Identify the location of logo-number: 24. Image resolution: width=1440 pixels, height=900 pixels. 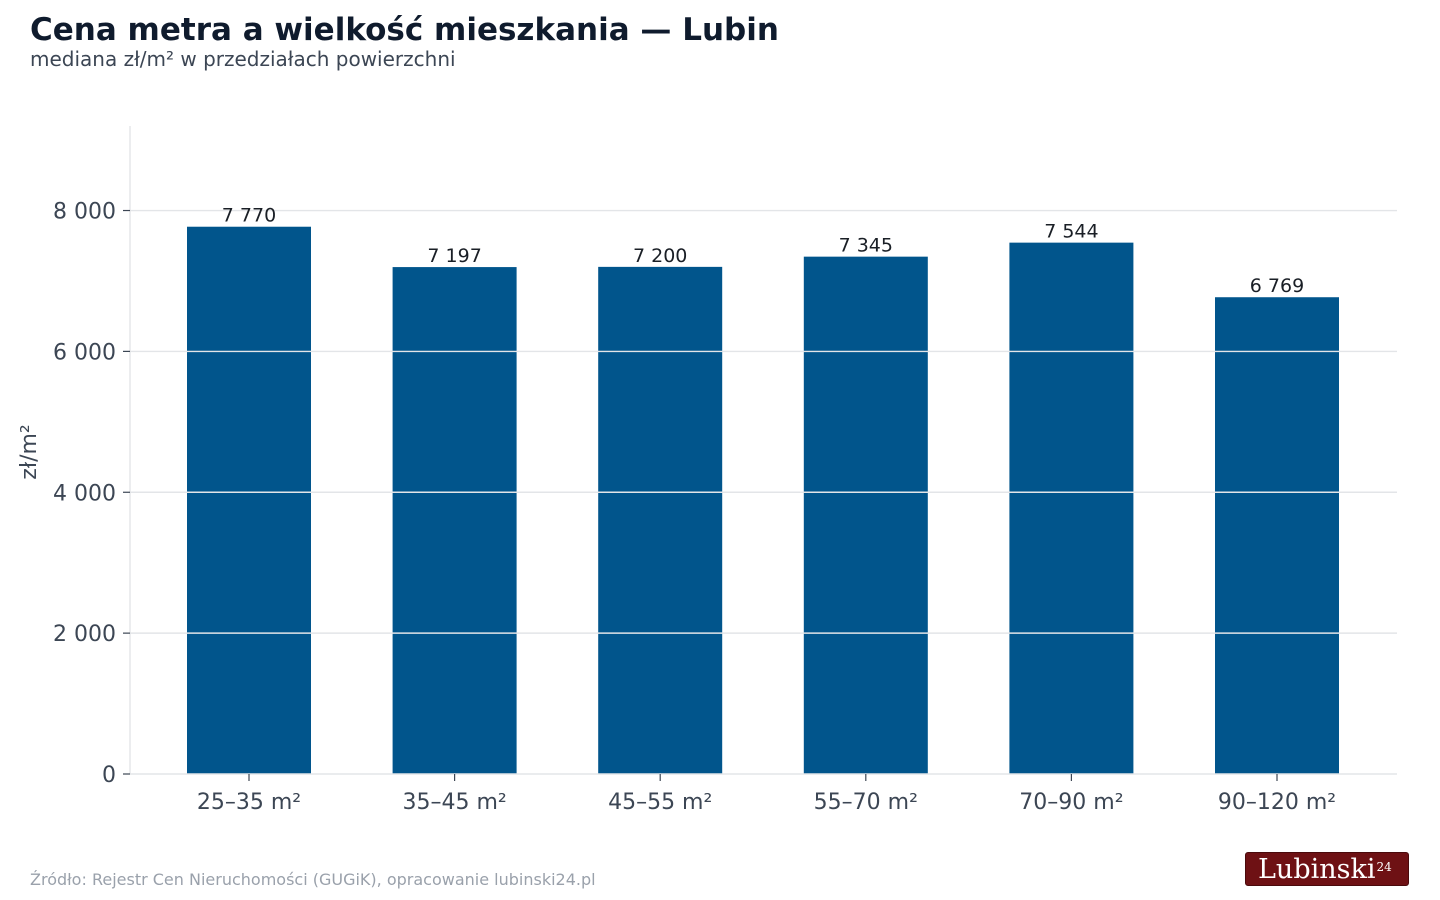
(1384, 867).